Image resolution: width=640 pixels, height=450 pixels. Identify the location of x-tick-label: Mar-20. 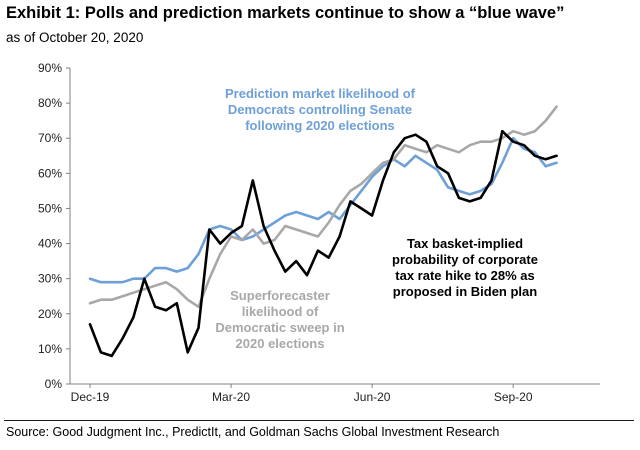
(231, 397).